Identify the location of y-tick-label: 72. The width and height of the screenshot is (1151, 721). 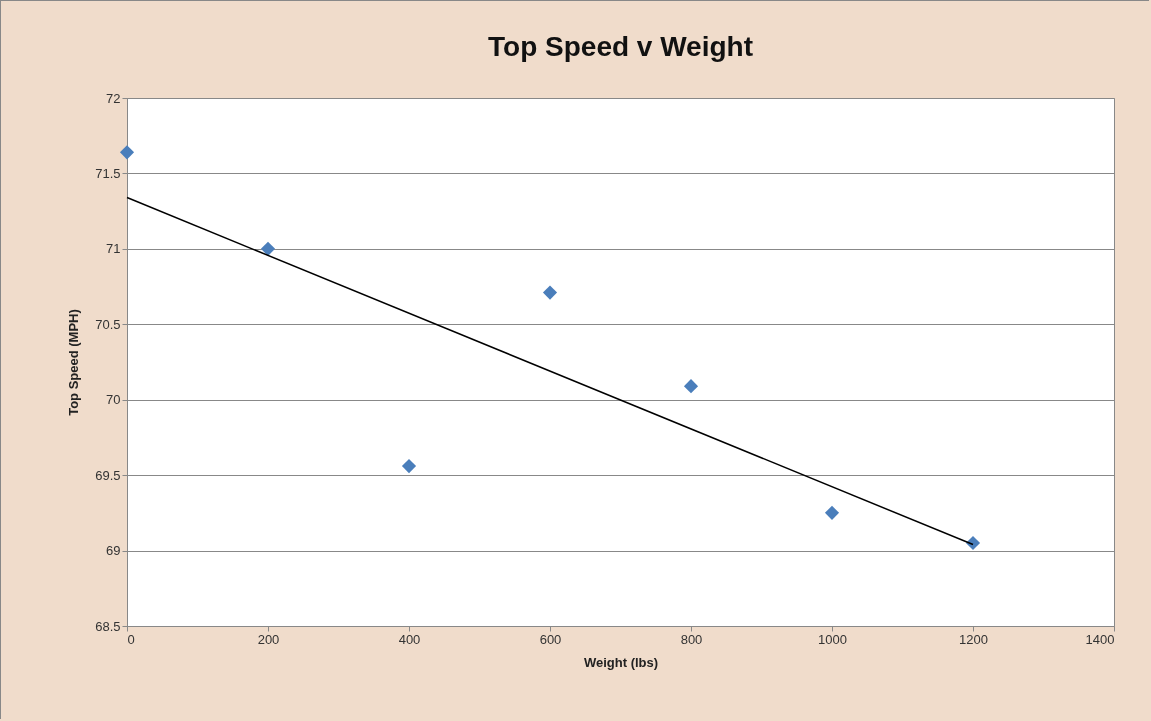
(113, 98).